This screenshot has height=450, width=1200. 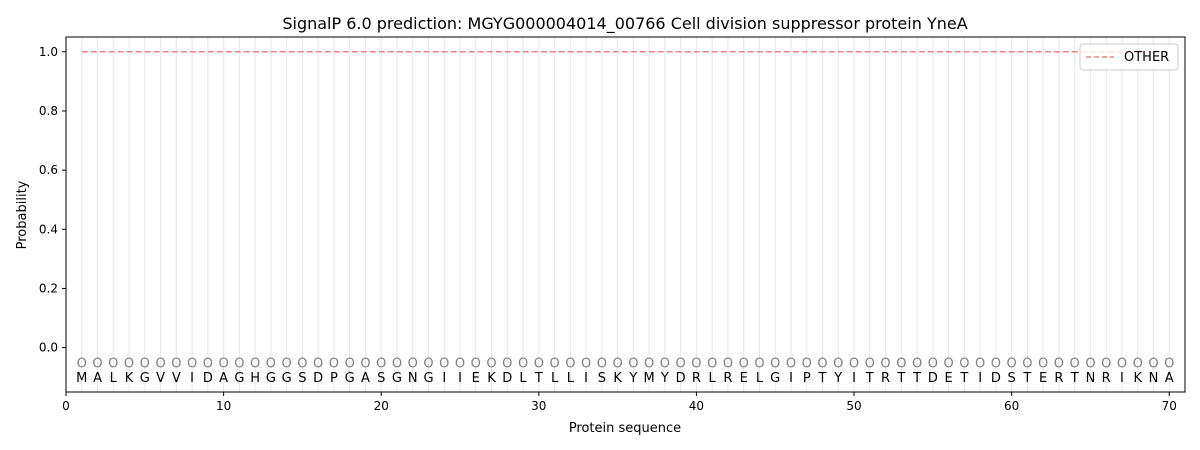 What do you see at coordinates (48, 52) in the screenshot?
I see `y-tick-label: 1.0` at bounding box center [48, 52].